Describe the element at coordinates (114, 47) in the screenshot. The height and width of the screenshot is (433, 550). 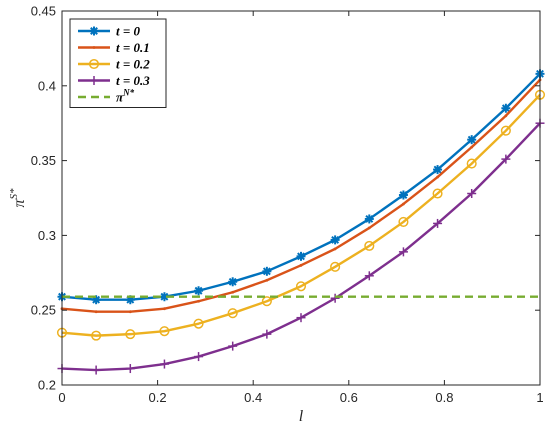
I see `legend-item: t = 0.1` at that location.